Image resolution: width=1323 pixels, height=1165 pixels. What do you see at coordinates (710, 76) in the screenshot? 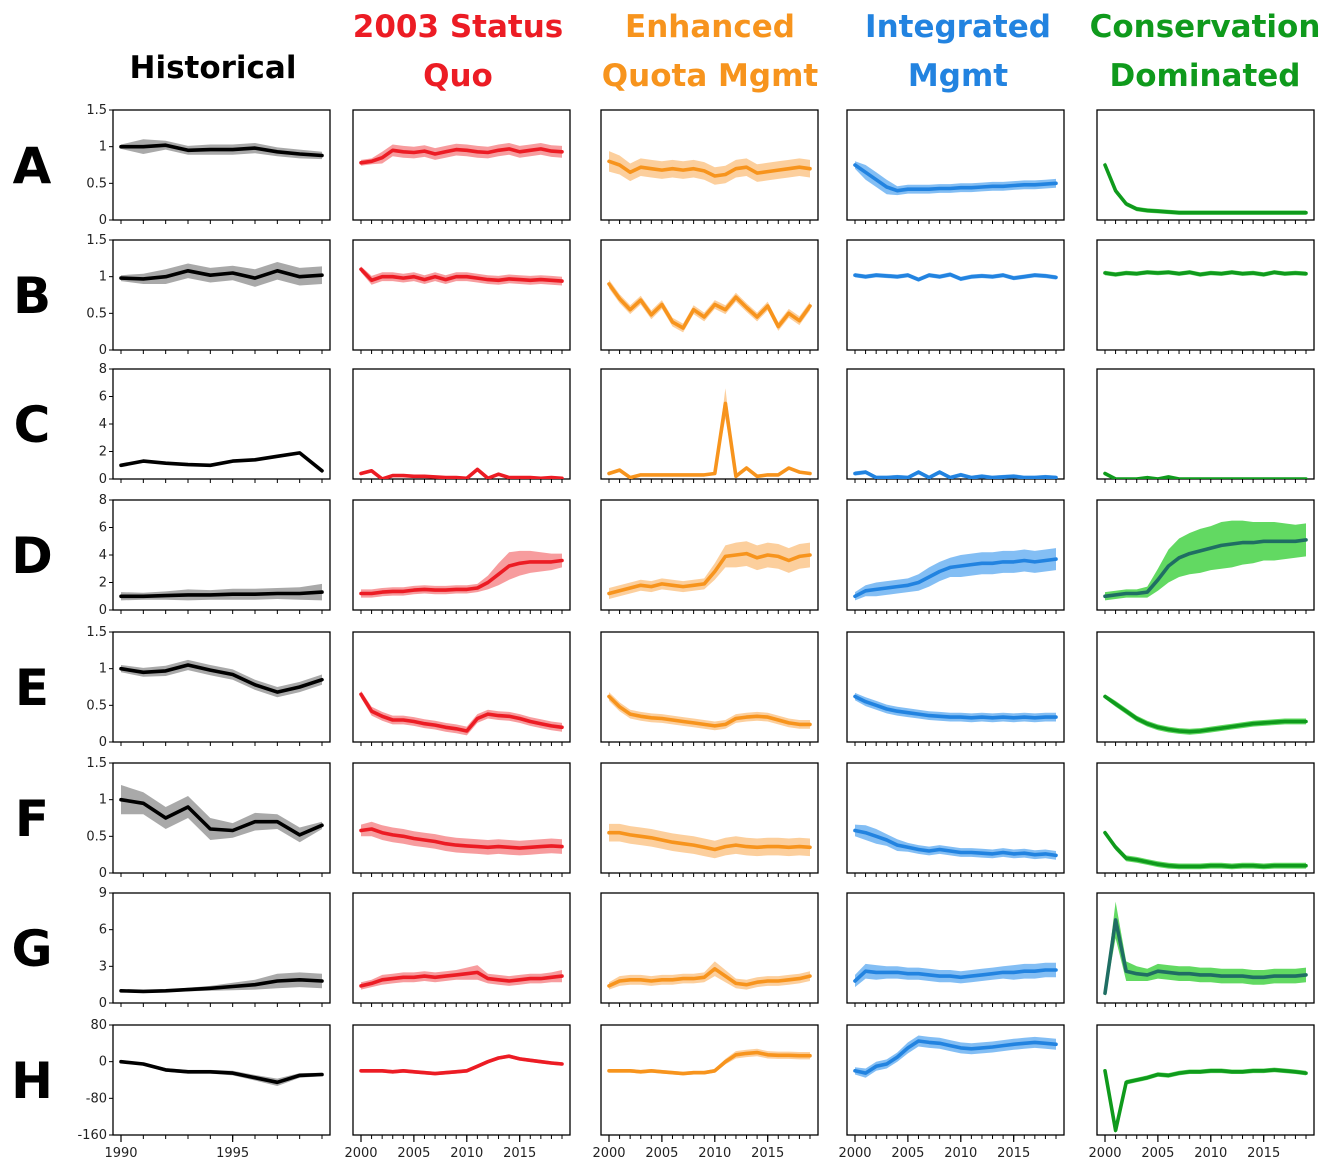
I see `column-header-line2: Quota Mgmt` at bounding box center [710, 76].